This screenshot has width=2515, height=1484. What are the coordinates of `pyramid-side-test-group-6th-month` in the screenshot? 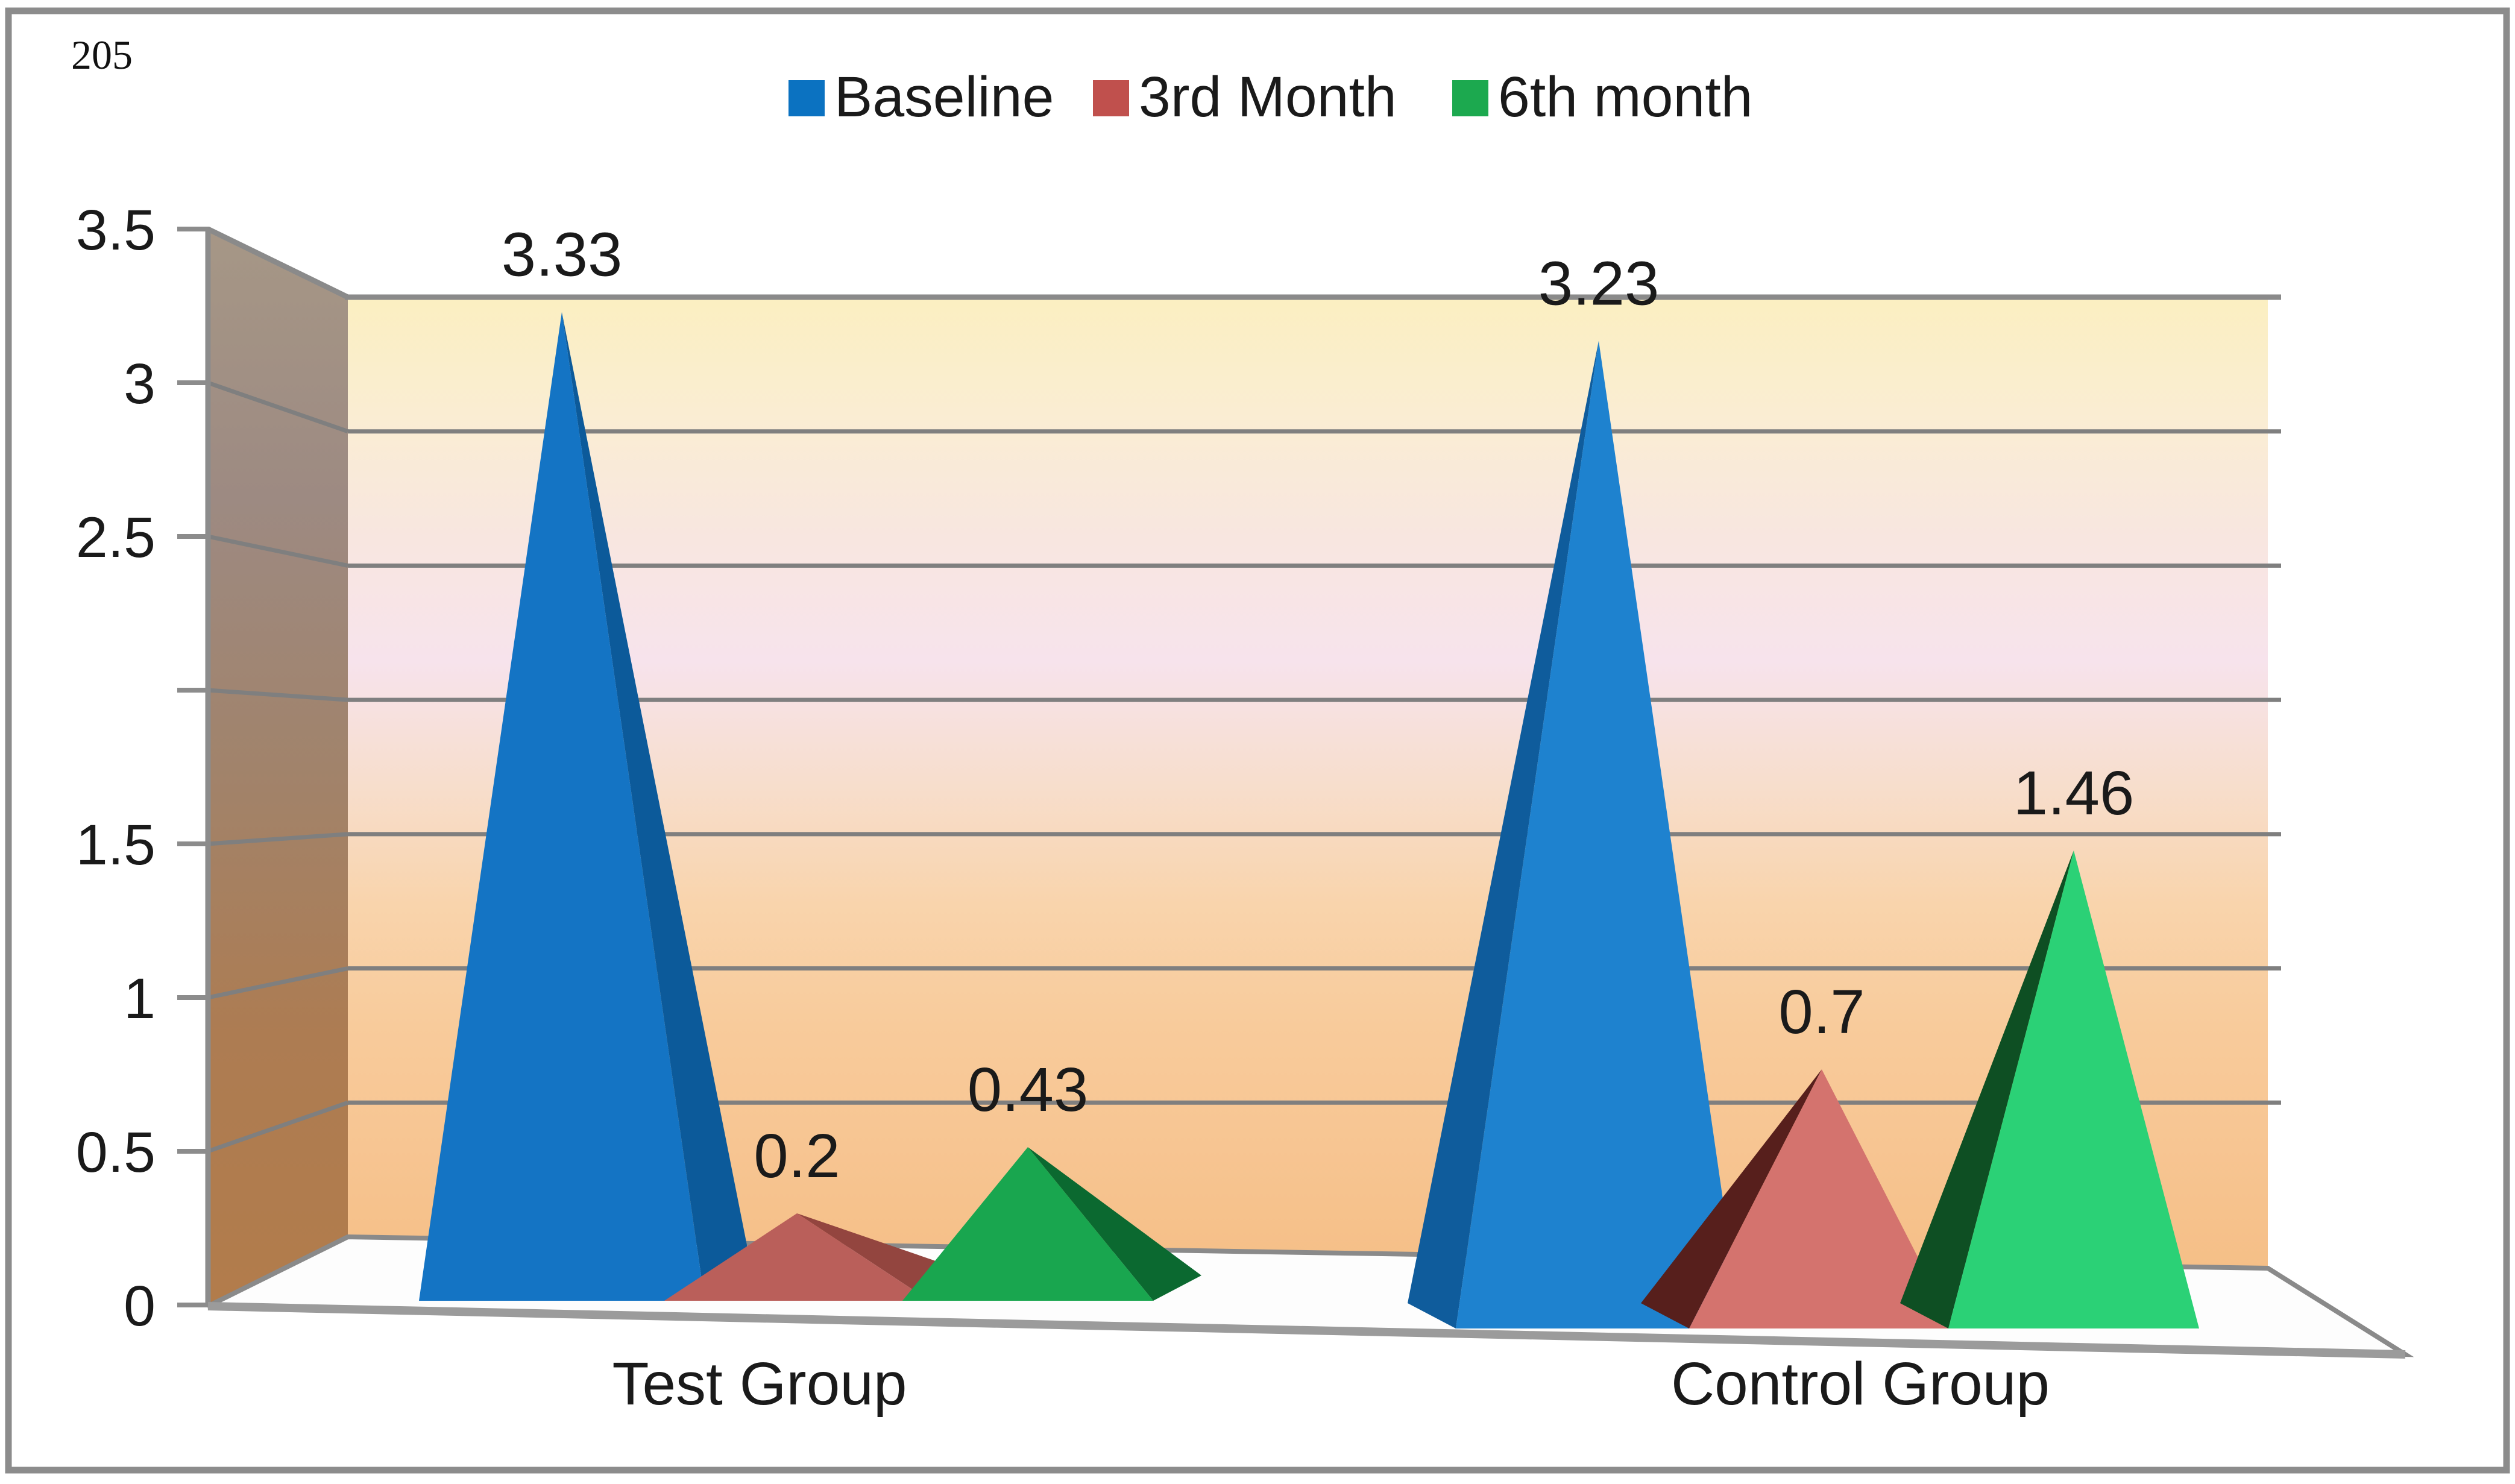 It's located at (1114, 1224).